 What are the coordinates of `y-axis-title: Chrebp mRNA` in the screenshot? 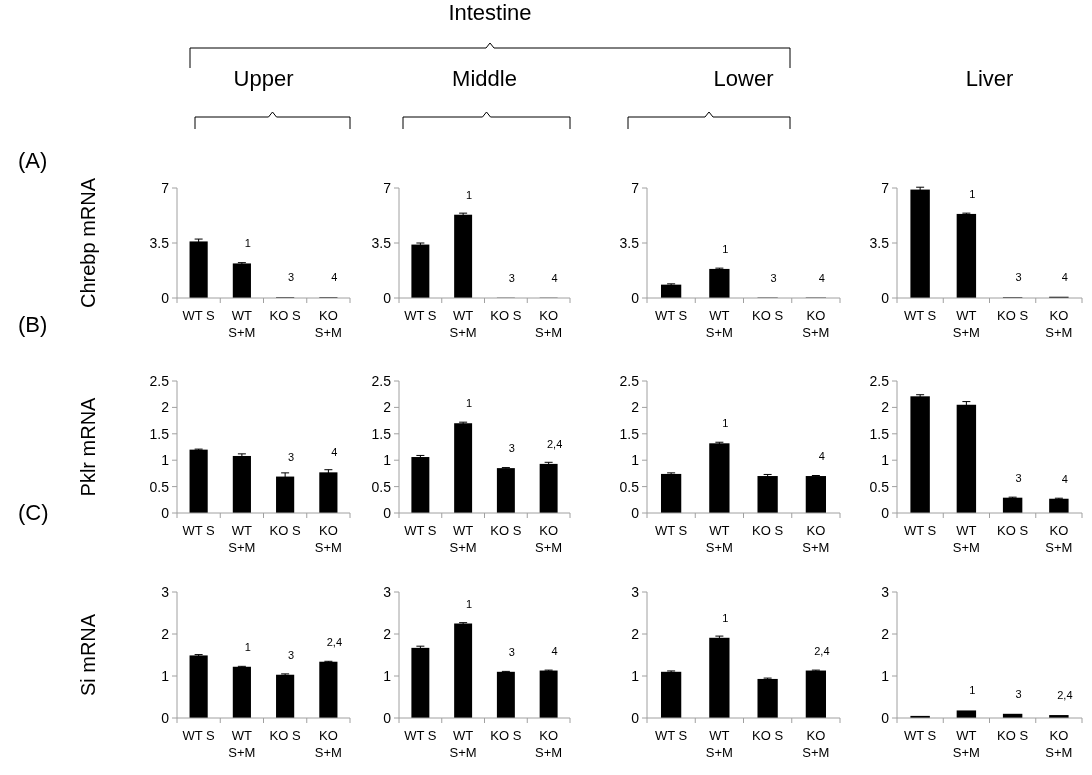 It's located at (88, 243).